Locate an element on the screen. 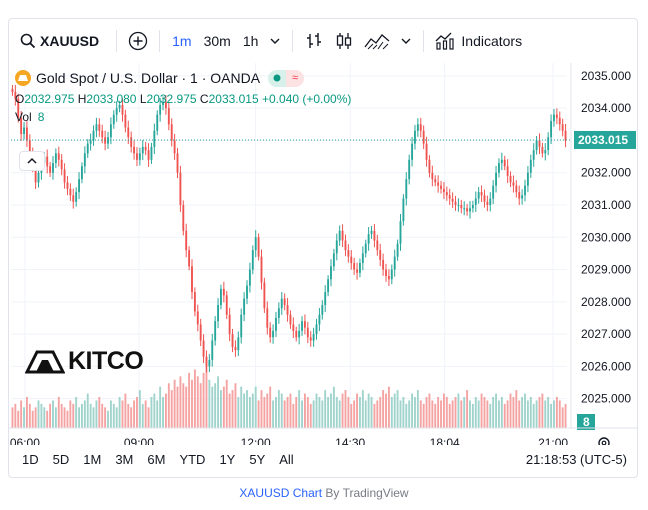 Image resolution: width=648 pixels, height=510 pixels. indicators-label: Indicators is located at coordinates (492, 41).